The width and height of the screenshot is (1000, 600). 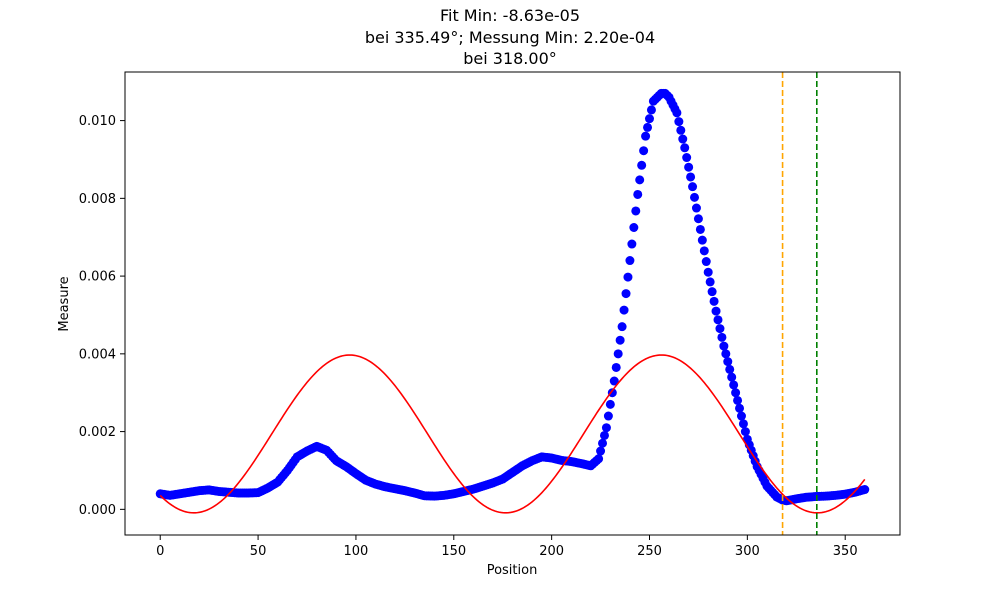 I want to click on y-tick-label: 0.000, so click(x=97, y=510).